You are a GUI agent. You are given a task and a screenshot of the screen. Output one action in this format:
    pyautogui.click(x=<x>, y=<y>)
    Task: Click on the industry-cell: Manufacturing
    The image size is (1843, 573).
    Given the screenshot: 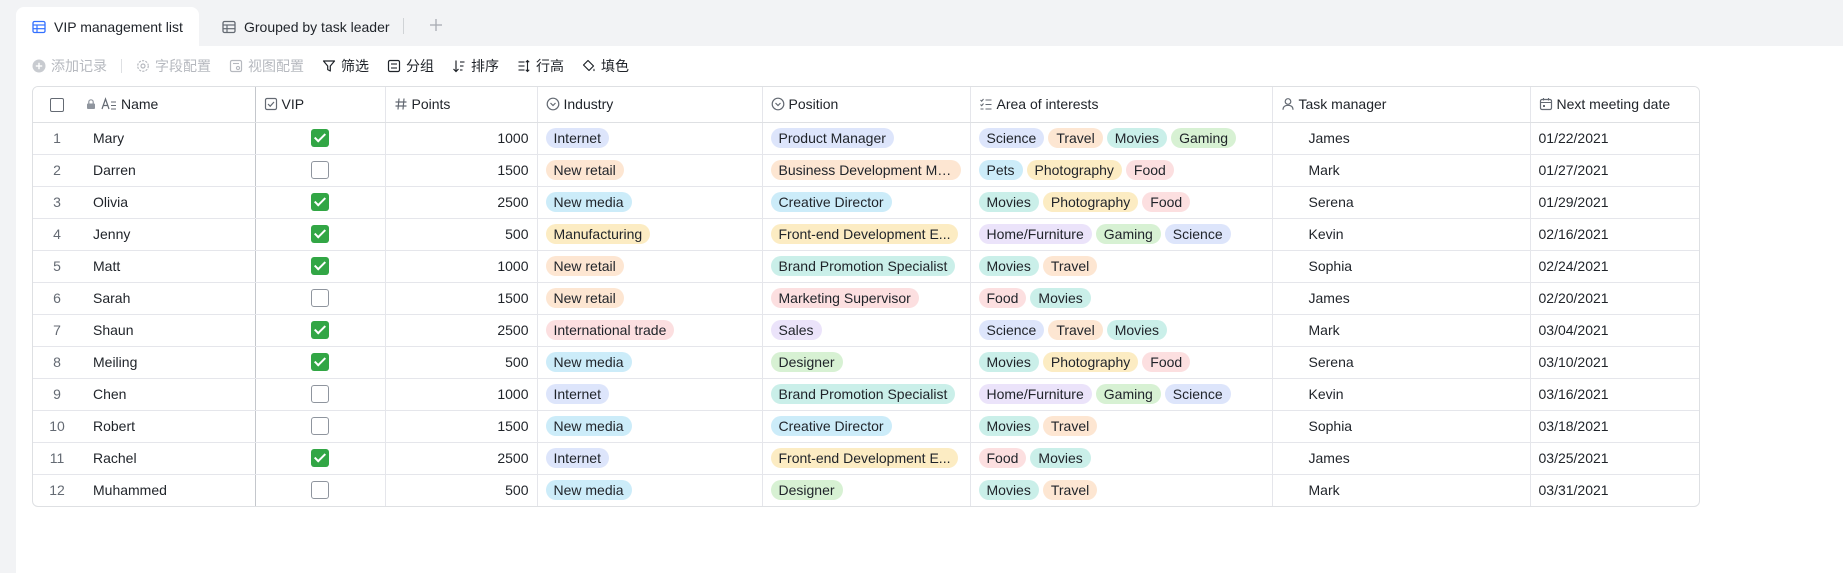 What is the action you would take?
    pyautogui.click(x=650, y=234)
    